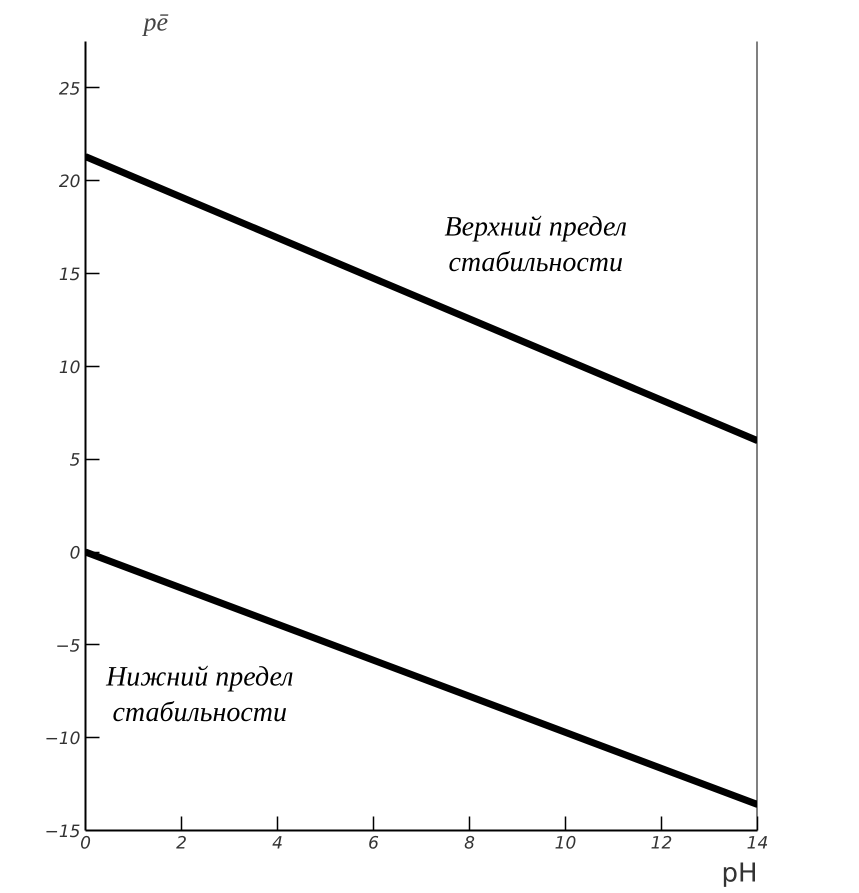 This screenshot has width=859, height=893. Describe the element at coordinates (565, 844) in the screenshot. I see `x-tick-label: 10` at that location.